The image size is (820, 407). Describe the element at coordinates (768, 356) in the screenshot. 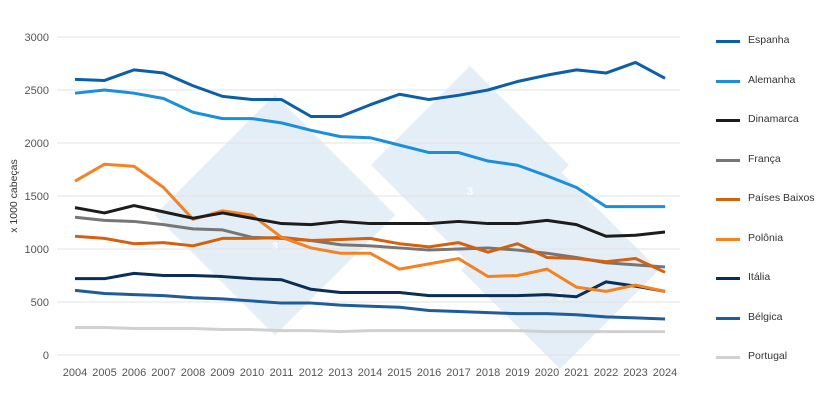

I see `legend-label: Portugal` at that location.